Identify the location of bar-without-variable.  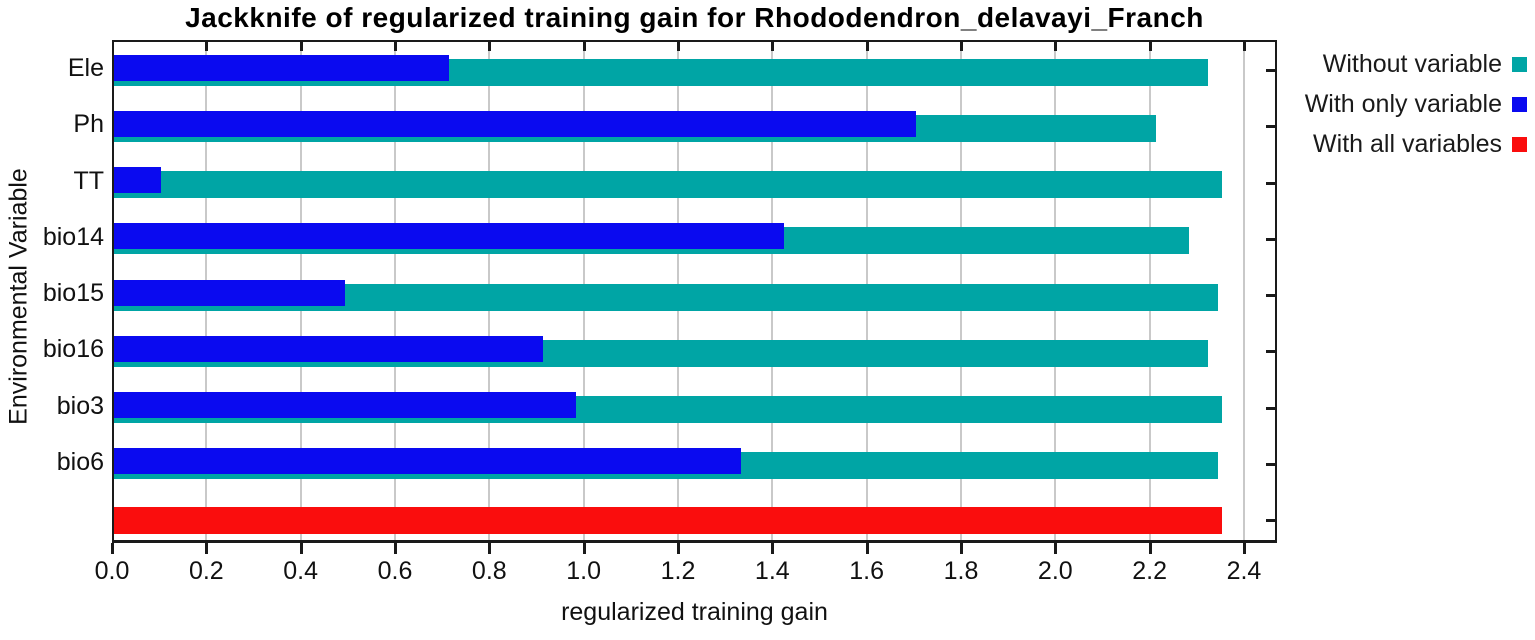
(668, 184).